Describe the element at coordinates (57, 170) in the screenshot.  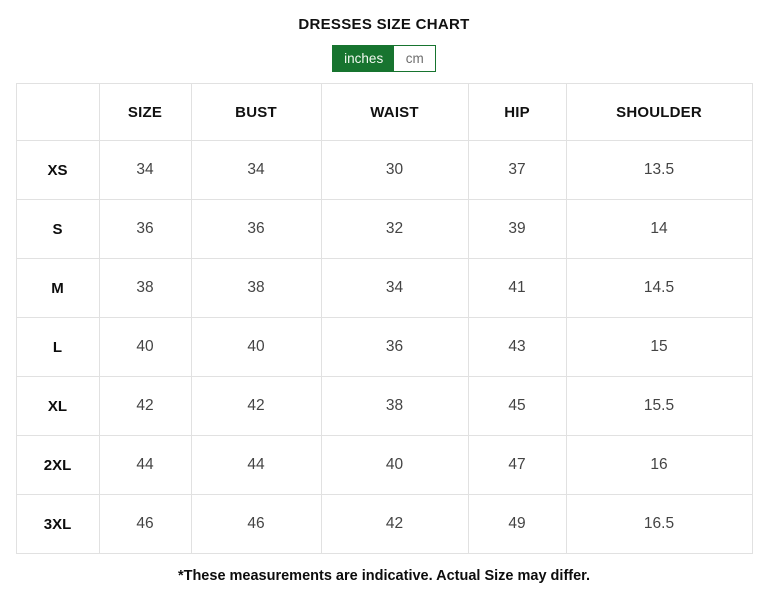
I see `row-label: XS` at that location.